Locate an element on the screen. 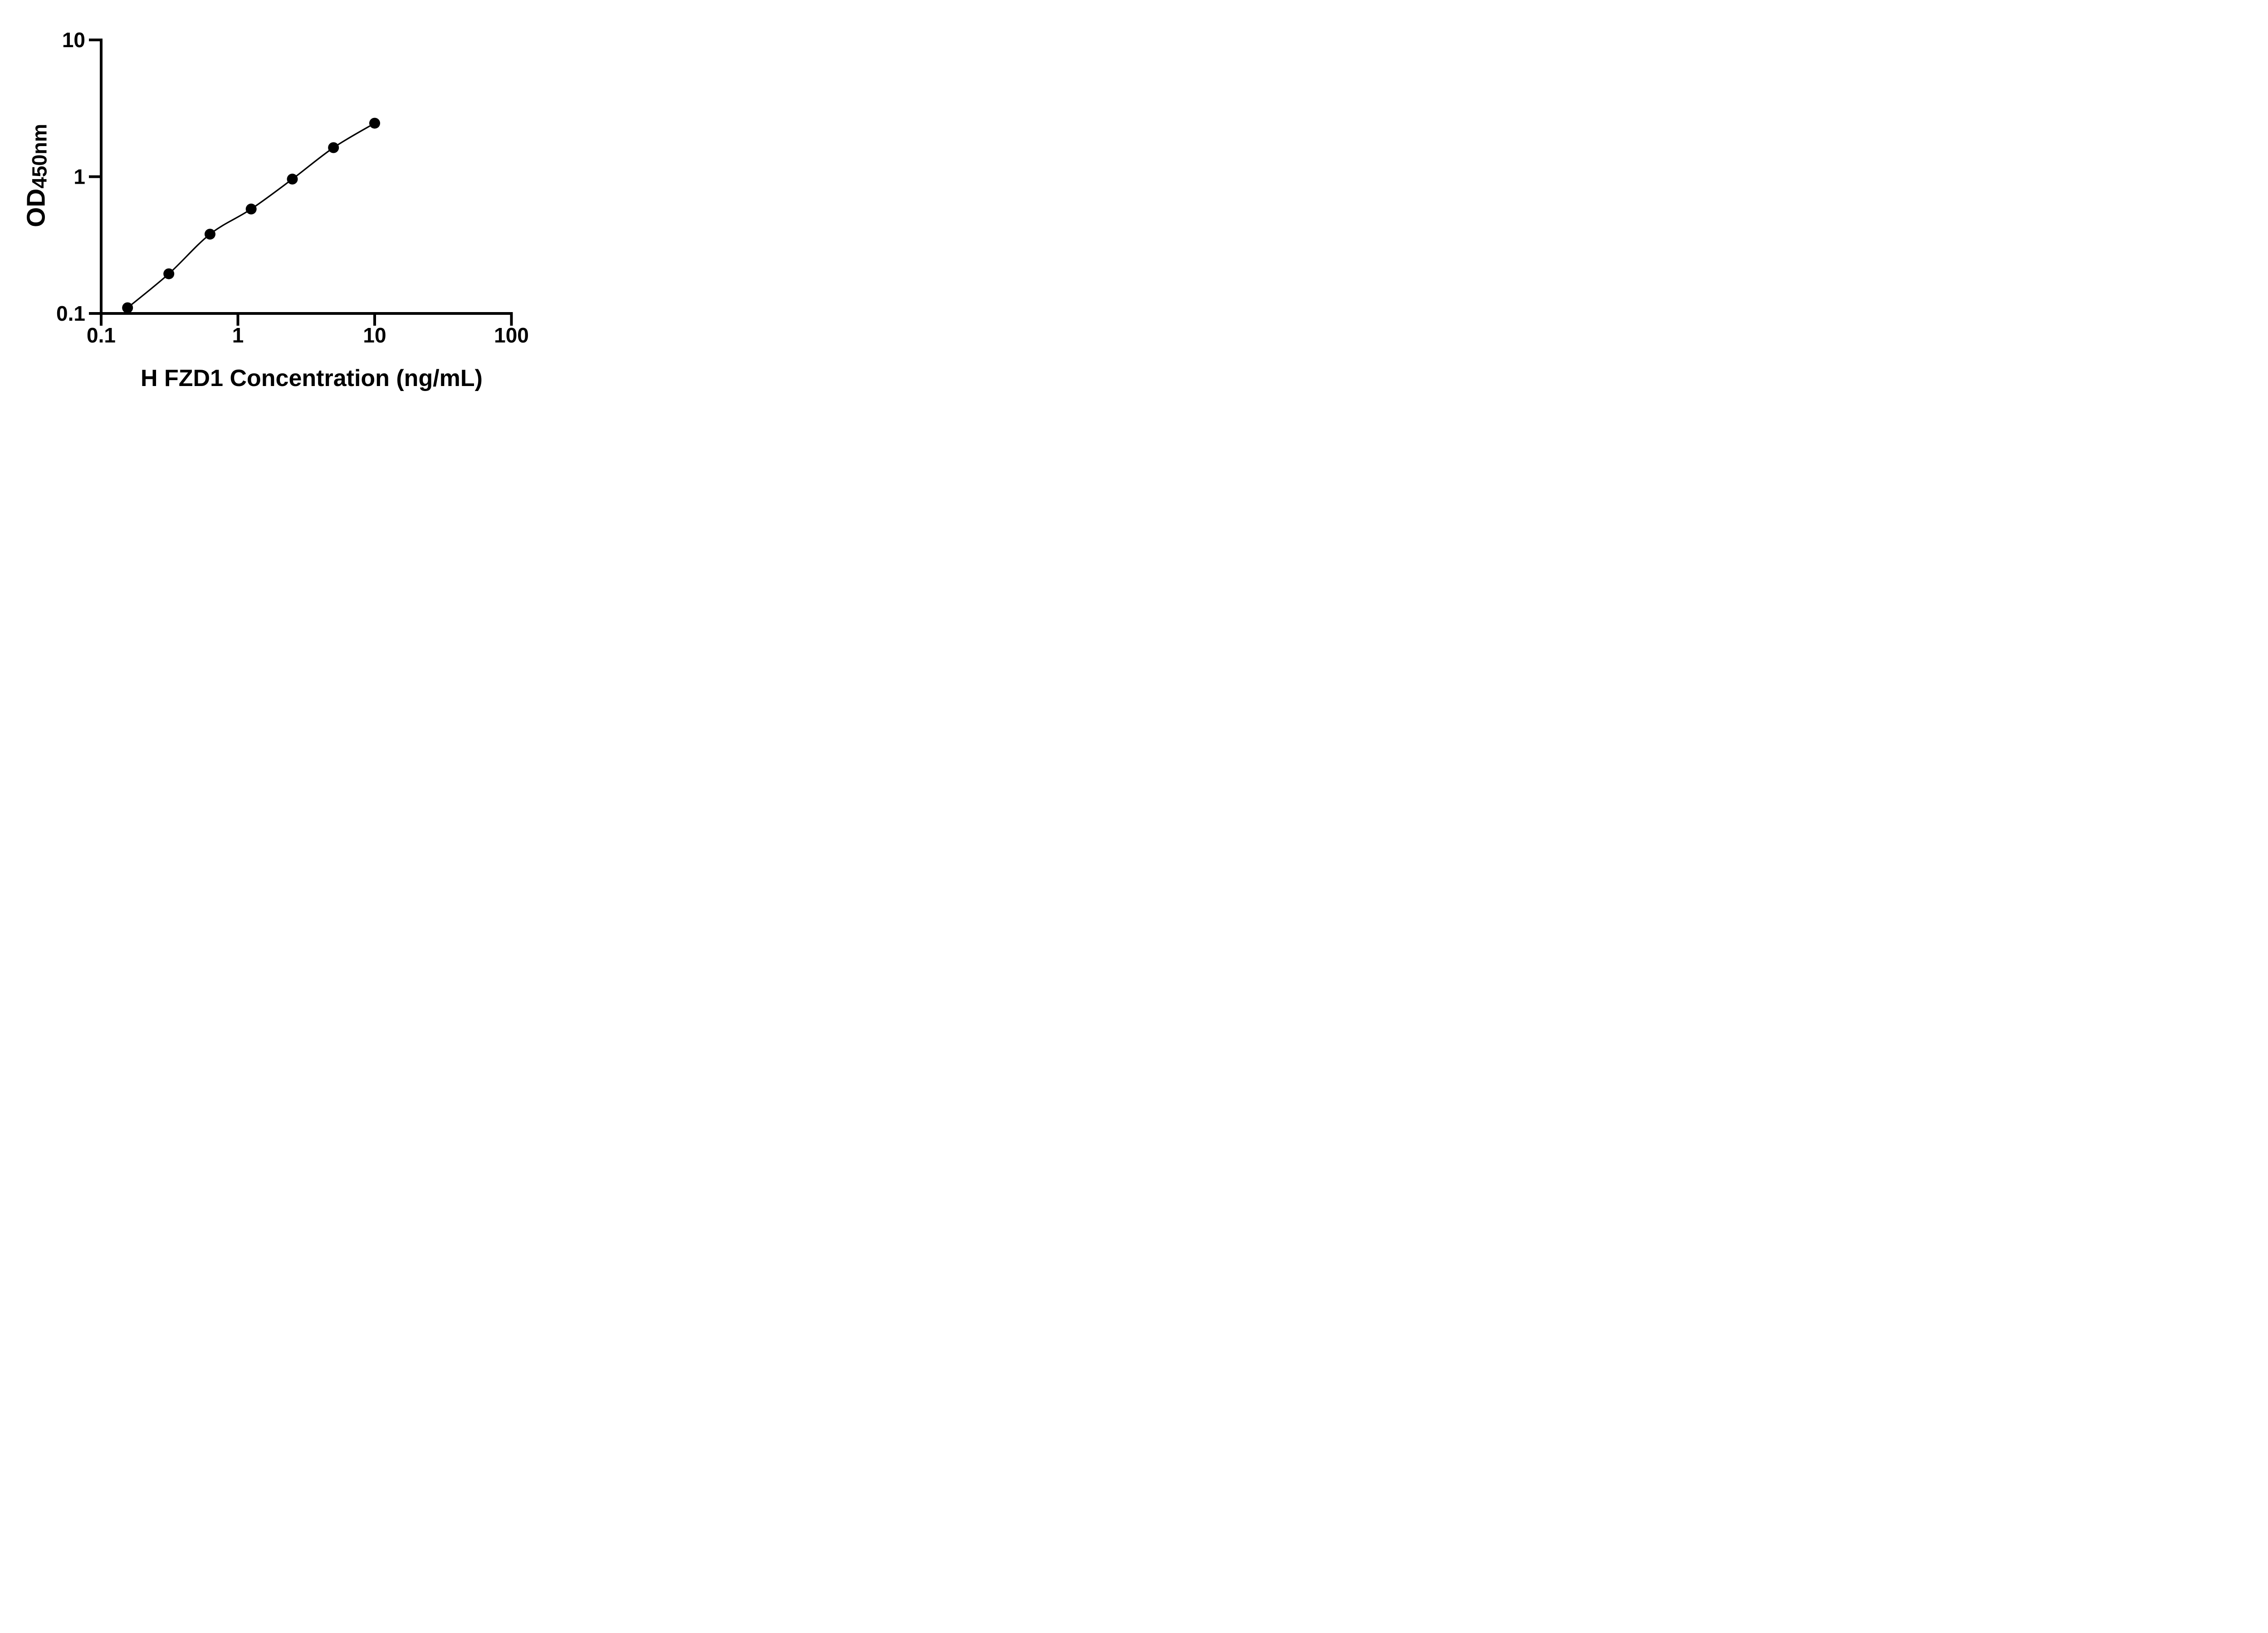  x-tick-label: 1 is located at coordinates (238, 335).